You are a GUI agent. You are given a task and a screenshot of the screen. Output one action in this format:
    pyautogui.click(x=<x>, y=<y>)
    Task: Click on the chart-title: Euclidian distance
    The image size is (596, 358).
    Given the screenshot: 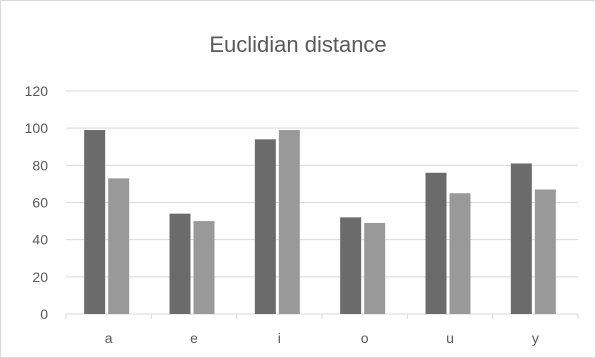 What is the action you would take?
    pyautogui.click(x=298, y=44)
    